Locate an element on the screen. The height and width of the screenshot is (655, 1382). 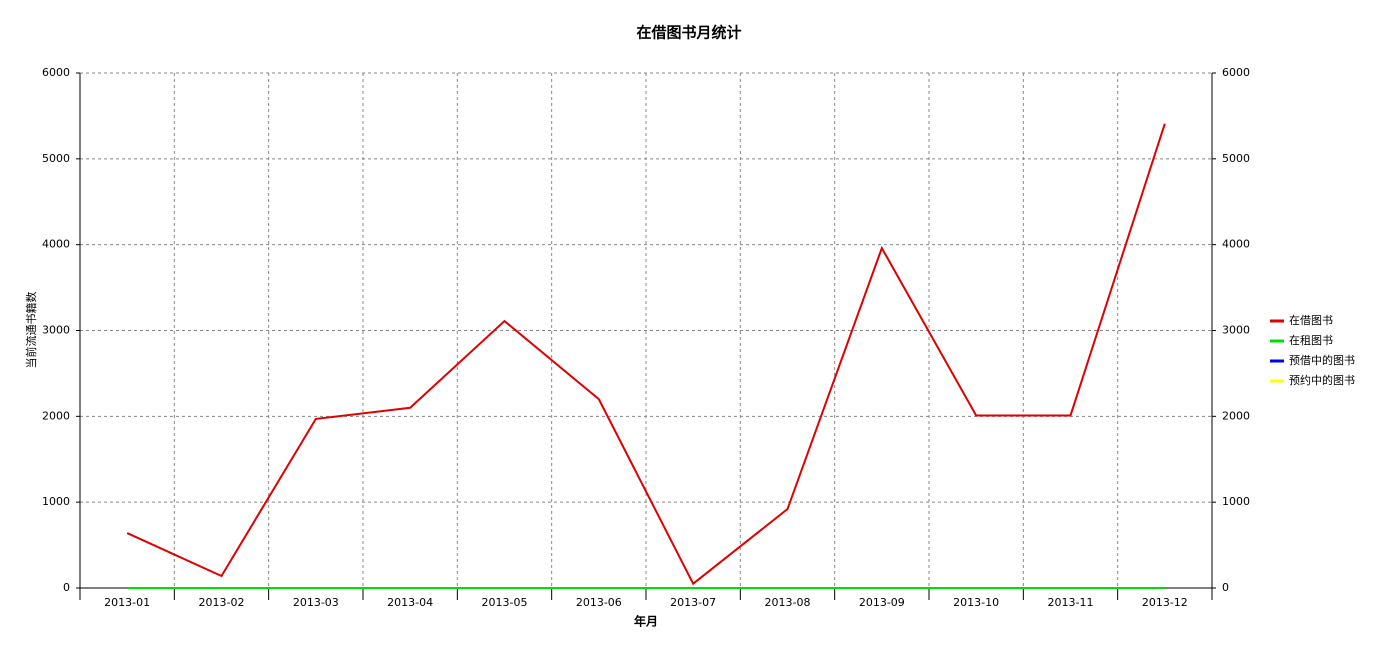
y-tick-label: 2000 is located at coordinates (56, 415).